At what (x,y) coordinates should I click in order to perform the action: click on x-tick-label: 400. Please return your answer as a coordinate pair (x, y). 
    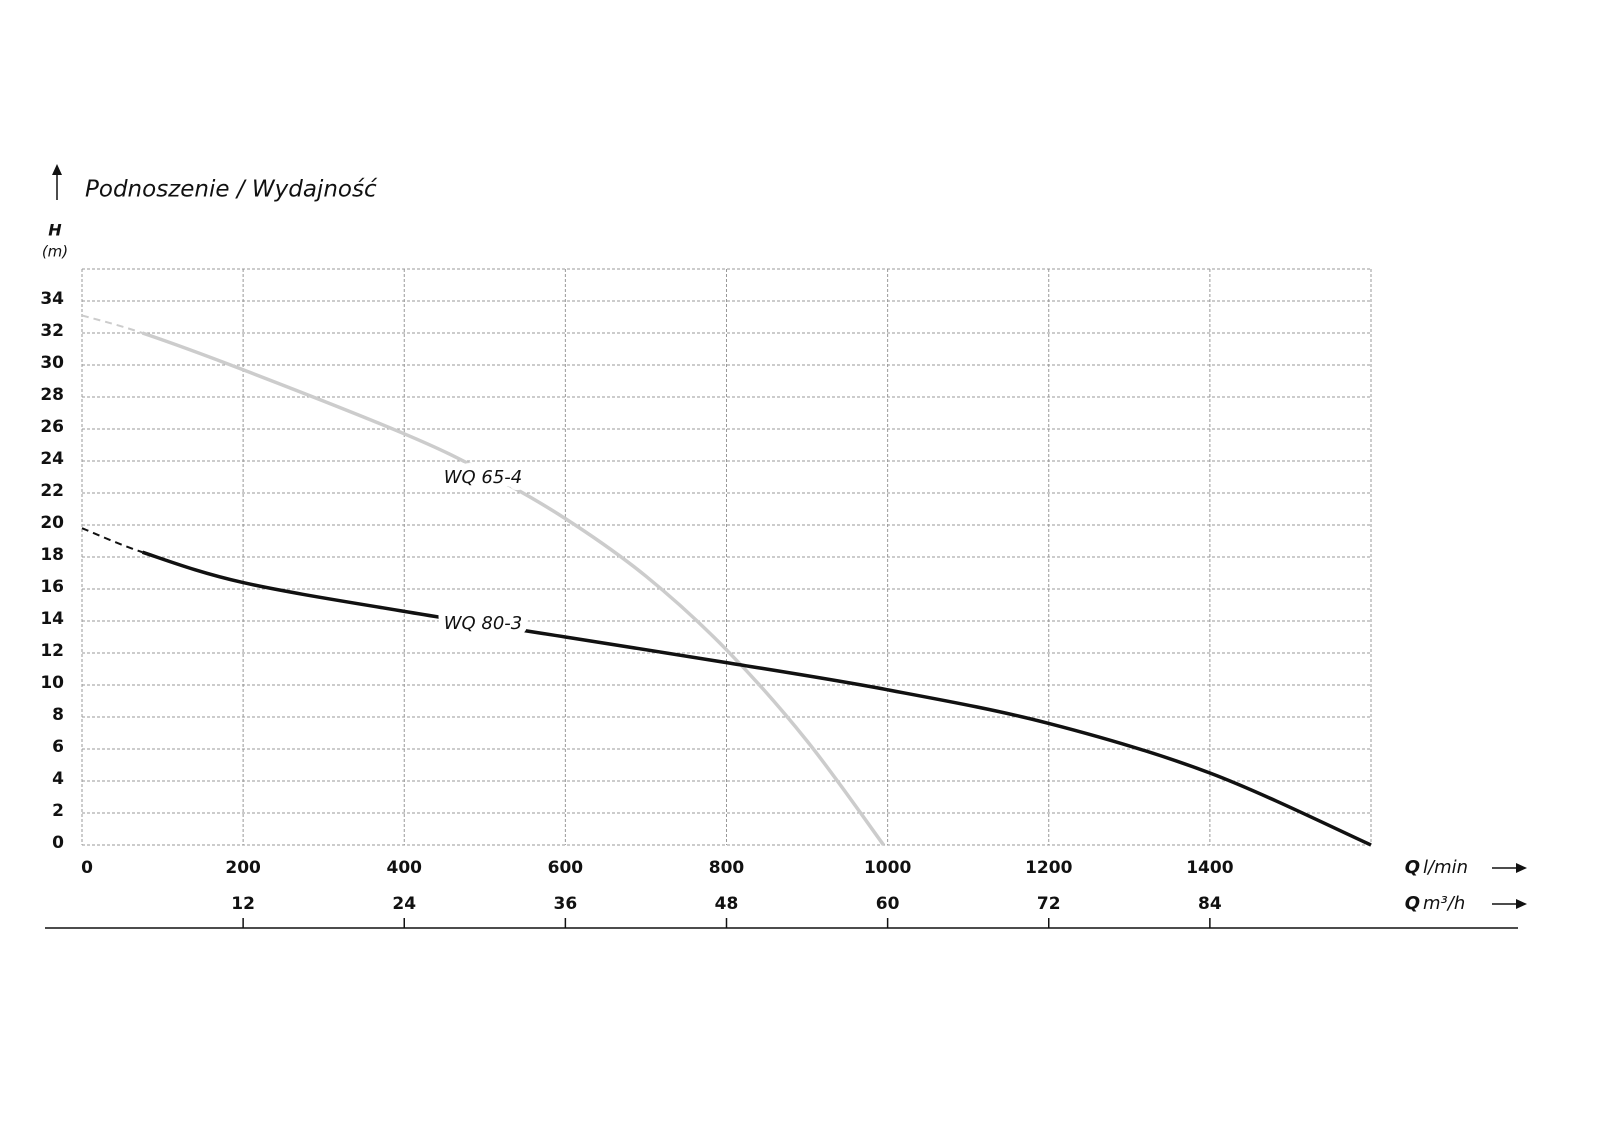
    Looking at the image, I should click on (405, 868).